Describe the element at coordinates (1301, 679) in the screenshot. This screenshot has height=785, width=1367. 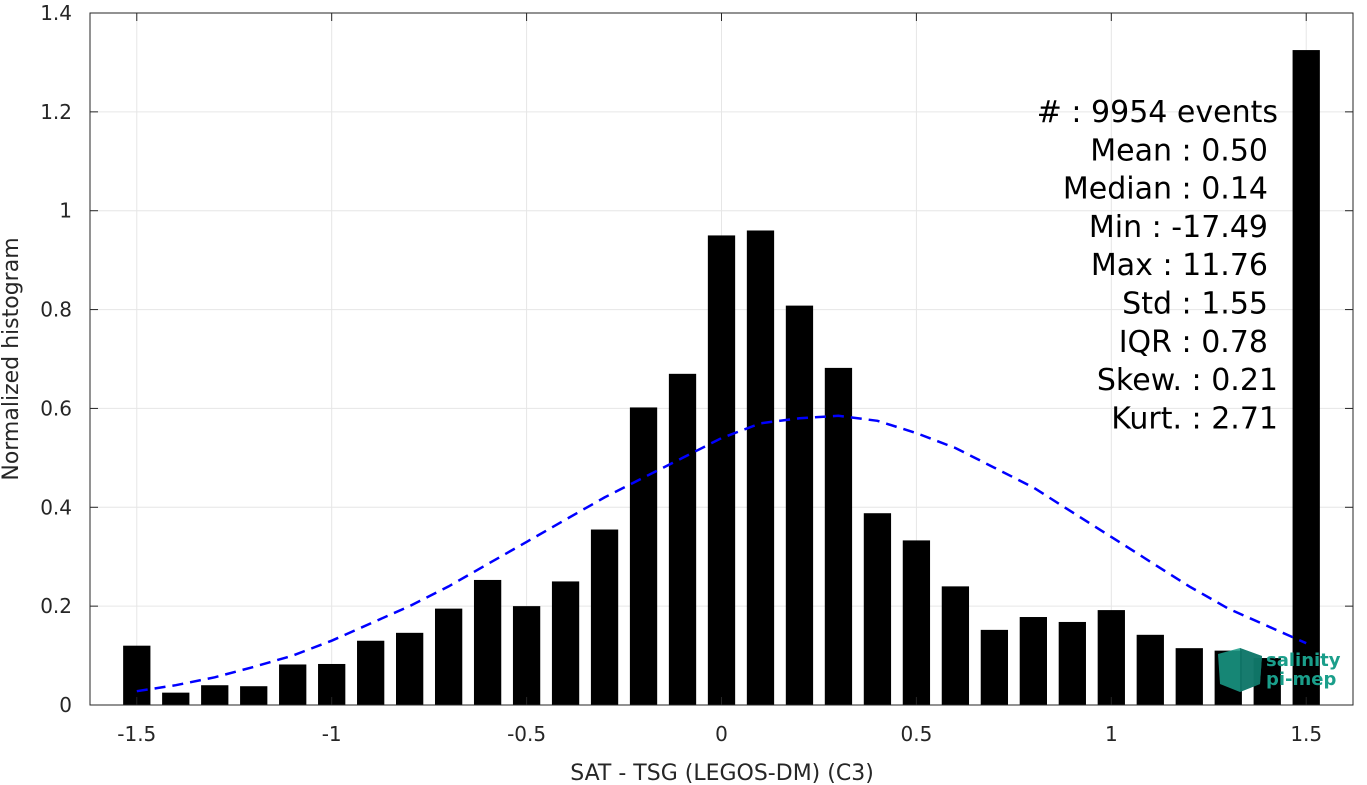
I see `logo-line2: pi-mep` at that location.